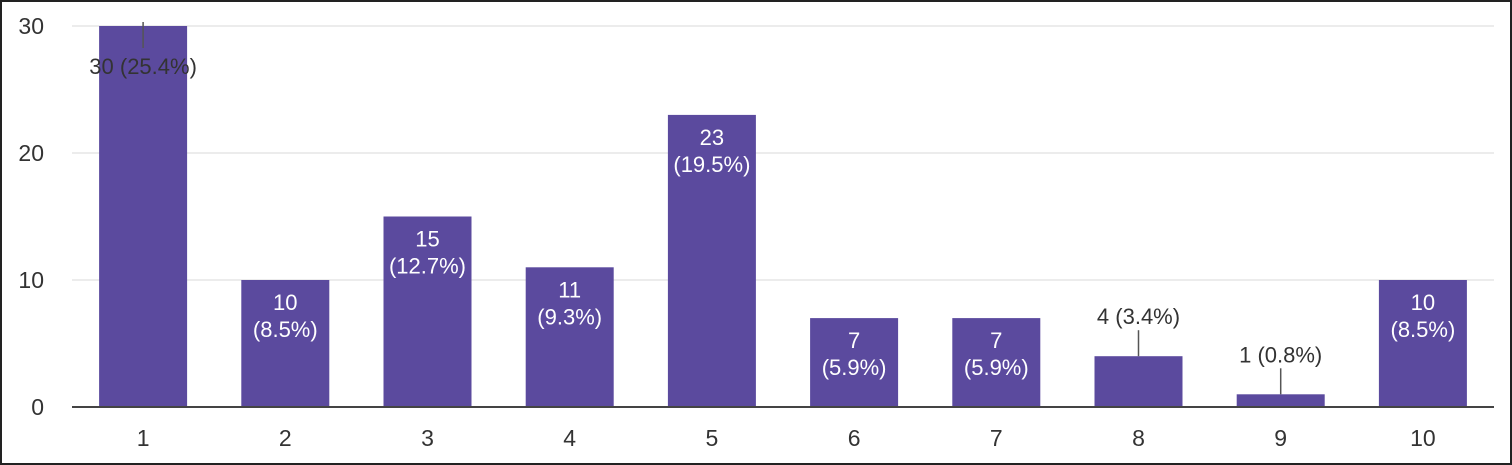 This screenshot has height=465, width=1512. Describe the element at coordinates (143, 66) in the screenshot. I see `data-label: 30 (25.4%)` at that location.